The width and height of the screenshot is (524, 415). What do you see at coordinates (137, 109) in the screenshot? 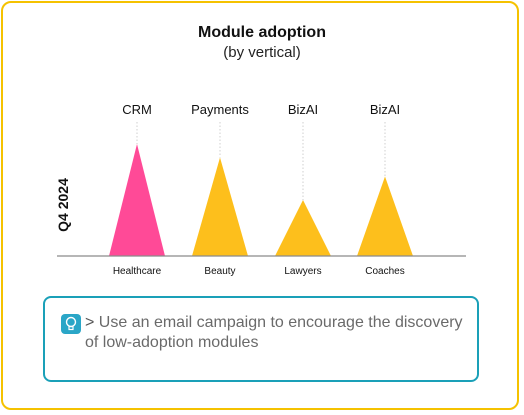
I see `module-label: CRM` at bounding box center [137, 109].